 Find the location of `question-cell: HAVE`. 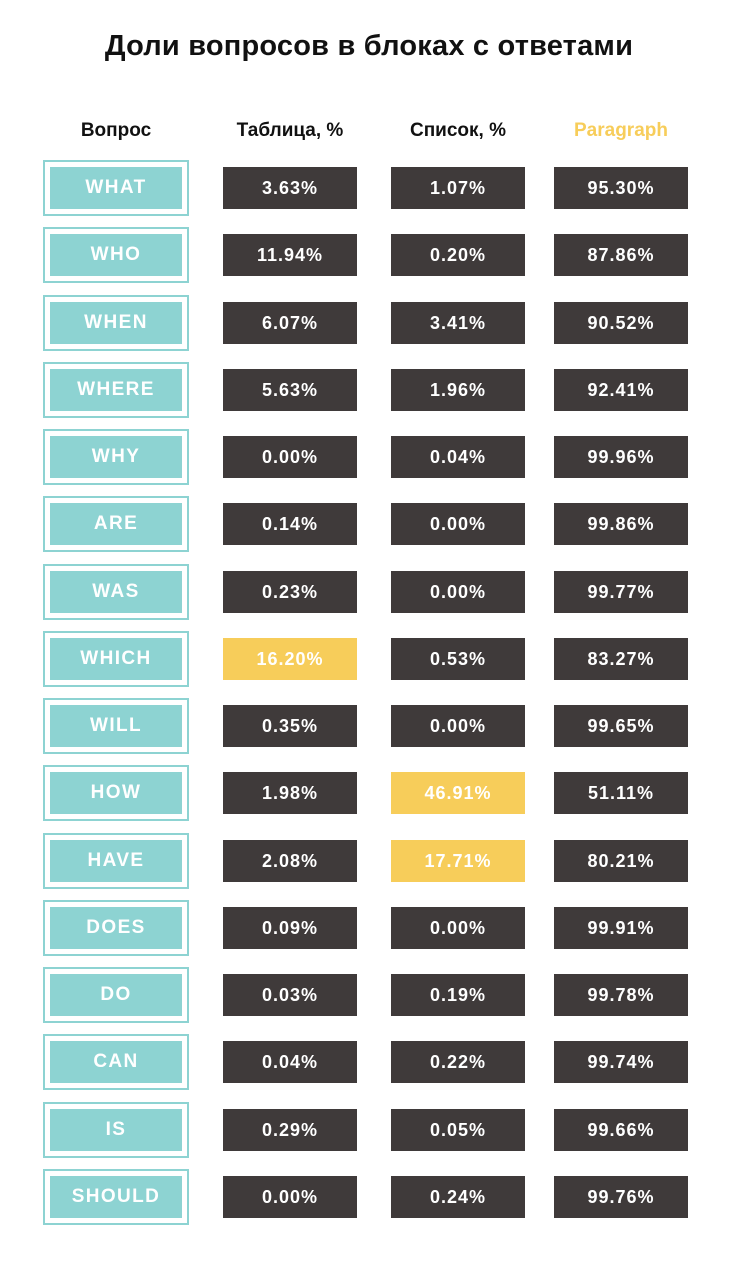

question-cell: HAVE is located at coordinates (116, 861).